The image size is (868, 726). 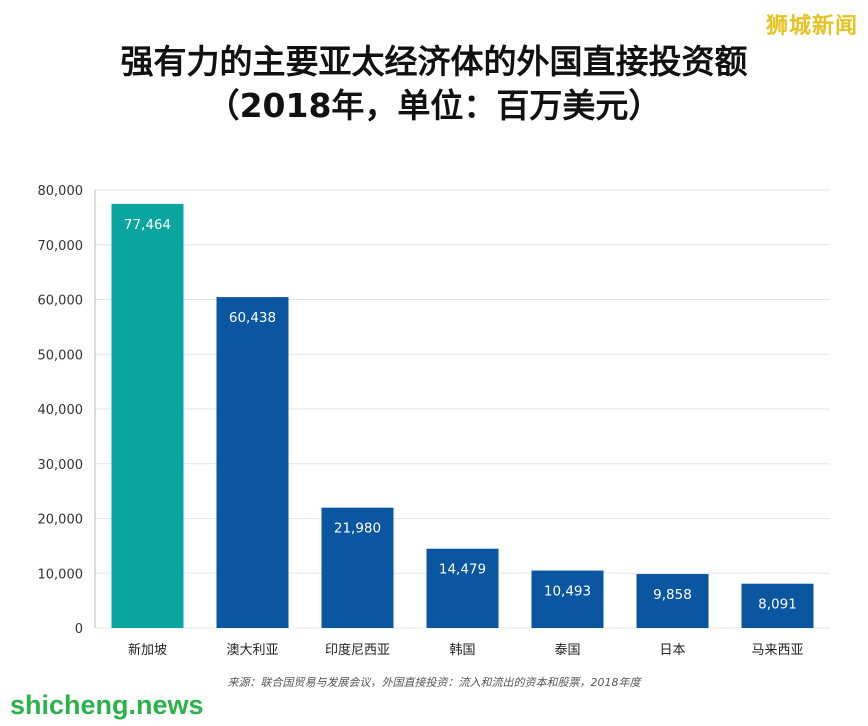 I want to click on x-tick-label: 韩国, so click(x=462, y=650).